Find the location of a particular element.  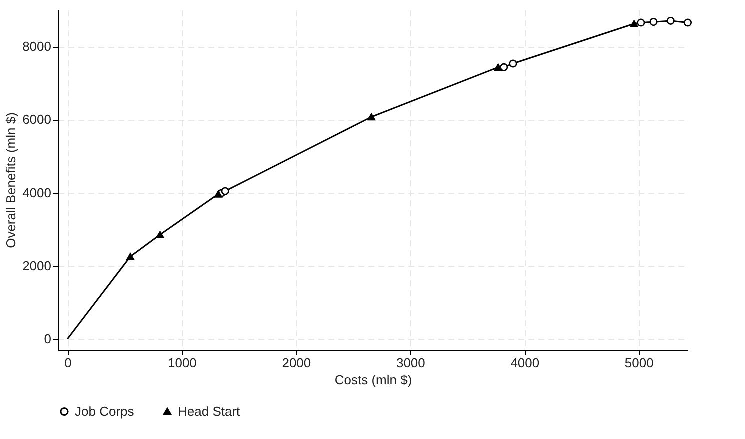

y-tick-label: 8000 is located at coordinates (37, 46).